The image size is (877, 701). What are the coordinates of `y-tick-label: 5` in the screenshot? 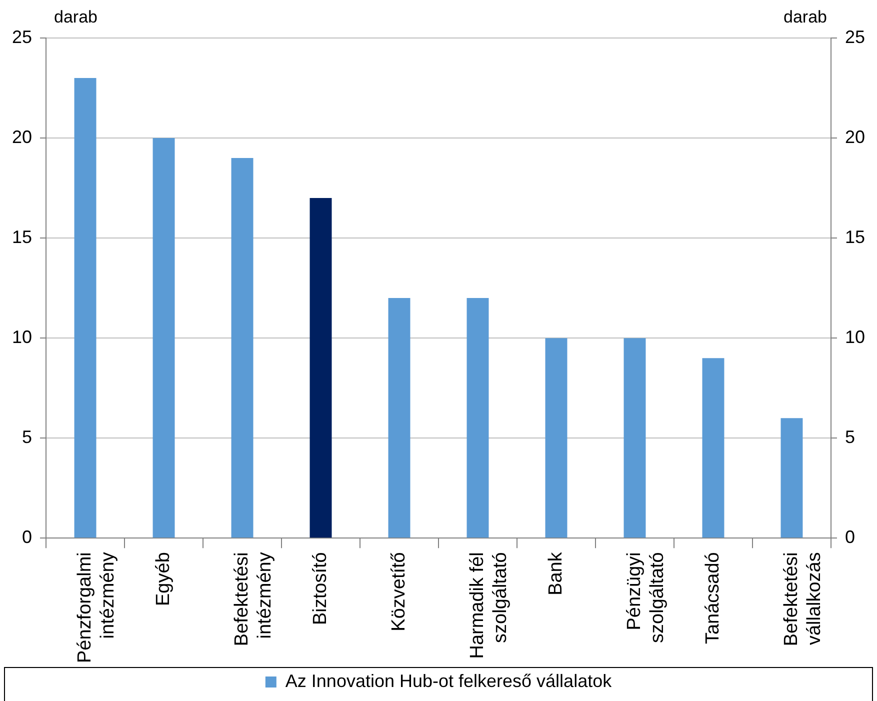 It's located at (27, 437).